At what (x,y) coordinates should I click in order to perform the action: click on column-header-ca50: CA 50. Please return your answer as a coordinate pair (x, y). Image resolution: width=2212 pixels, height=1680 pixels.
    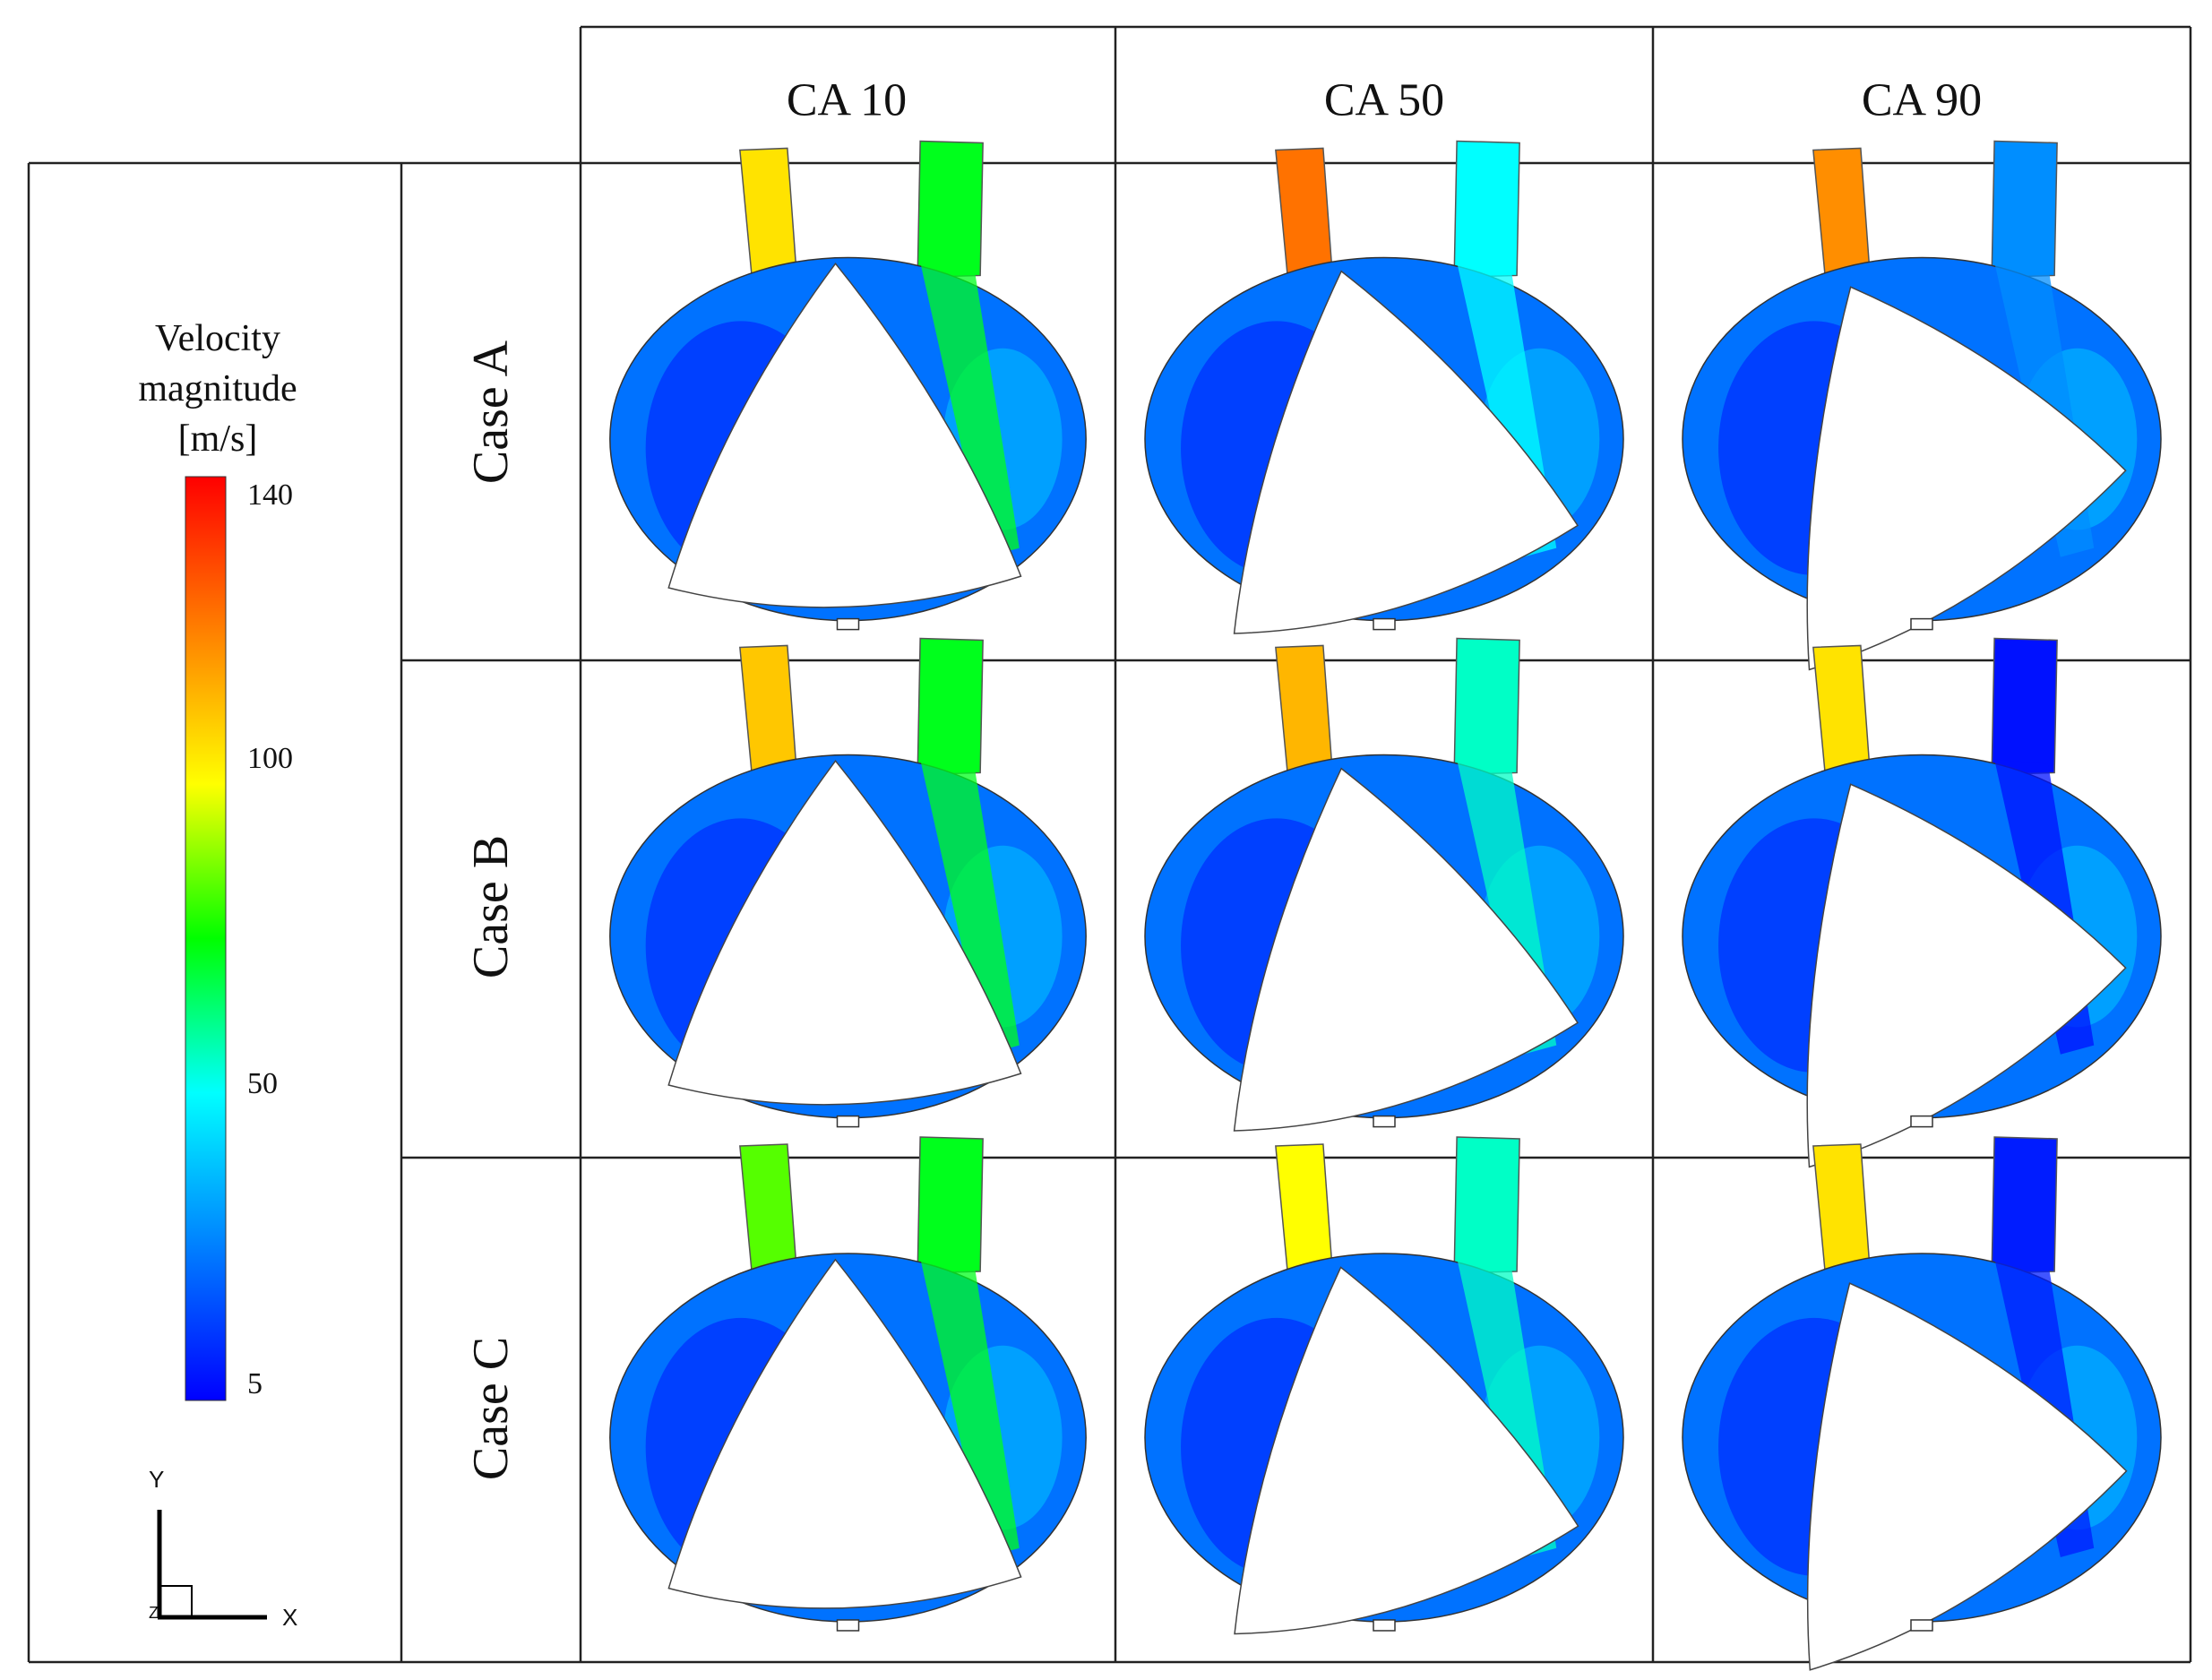
    Looking at the image, I should click on (1384, 100).